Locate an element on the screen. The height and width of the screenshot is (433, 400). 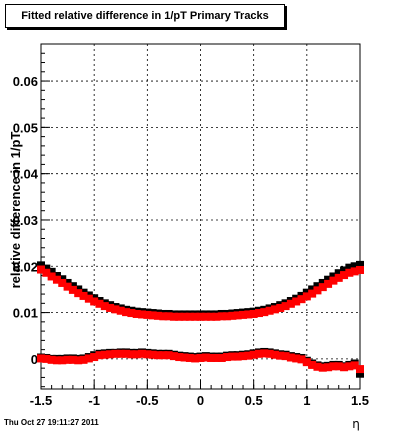
x-tick-labels: -1.5 -1 -0.5 0 0.5 1 1.5 is located at coordinates (199, 400).